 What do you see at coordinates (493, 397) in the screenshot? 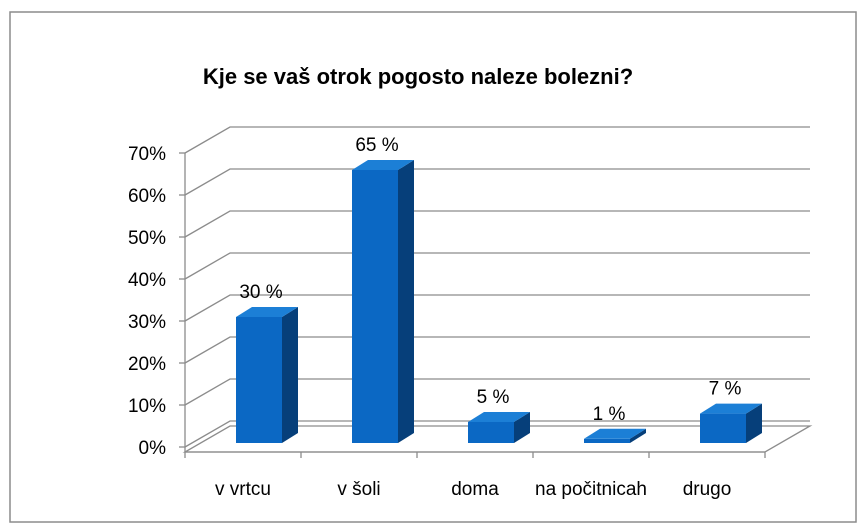
I see `data-label: 5 %` at bounding box center [493, 397].